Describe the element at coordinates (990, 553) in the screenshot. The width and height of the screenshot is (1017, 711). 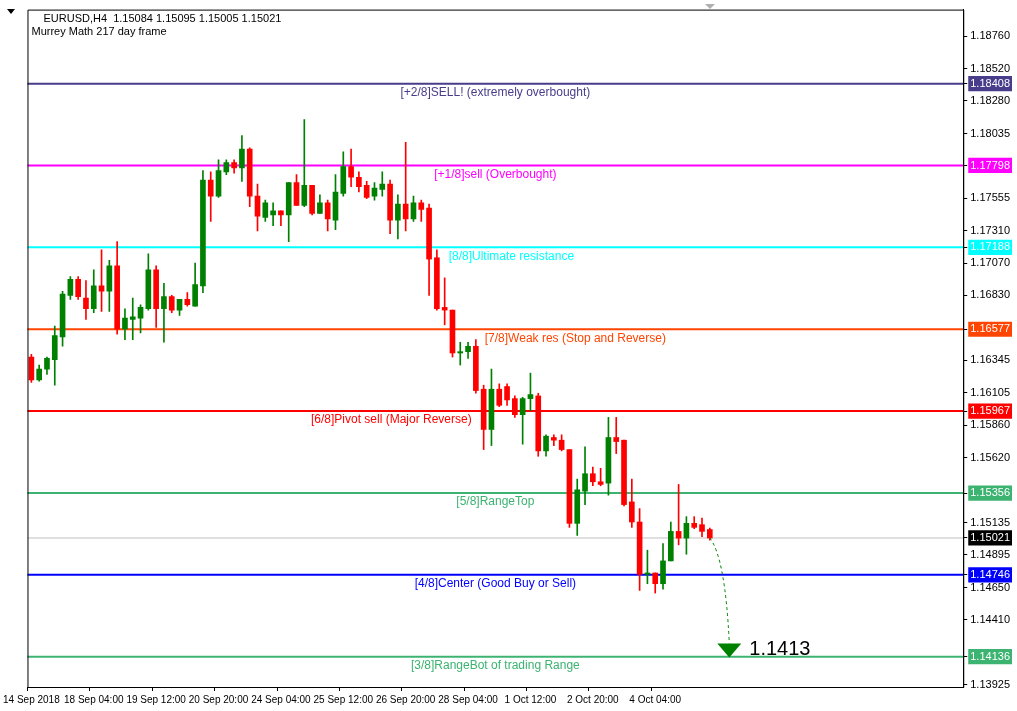
I see `y-tick-label: 1.14895` at that location.